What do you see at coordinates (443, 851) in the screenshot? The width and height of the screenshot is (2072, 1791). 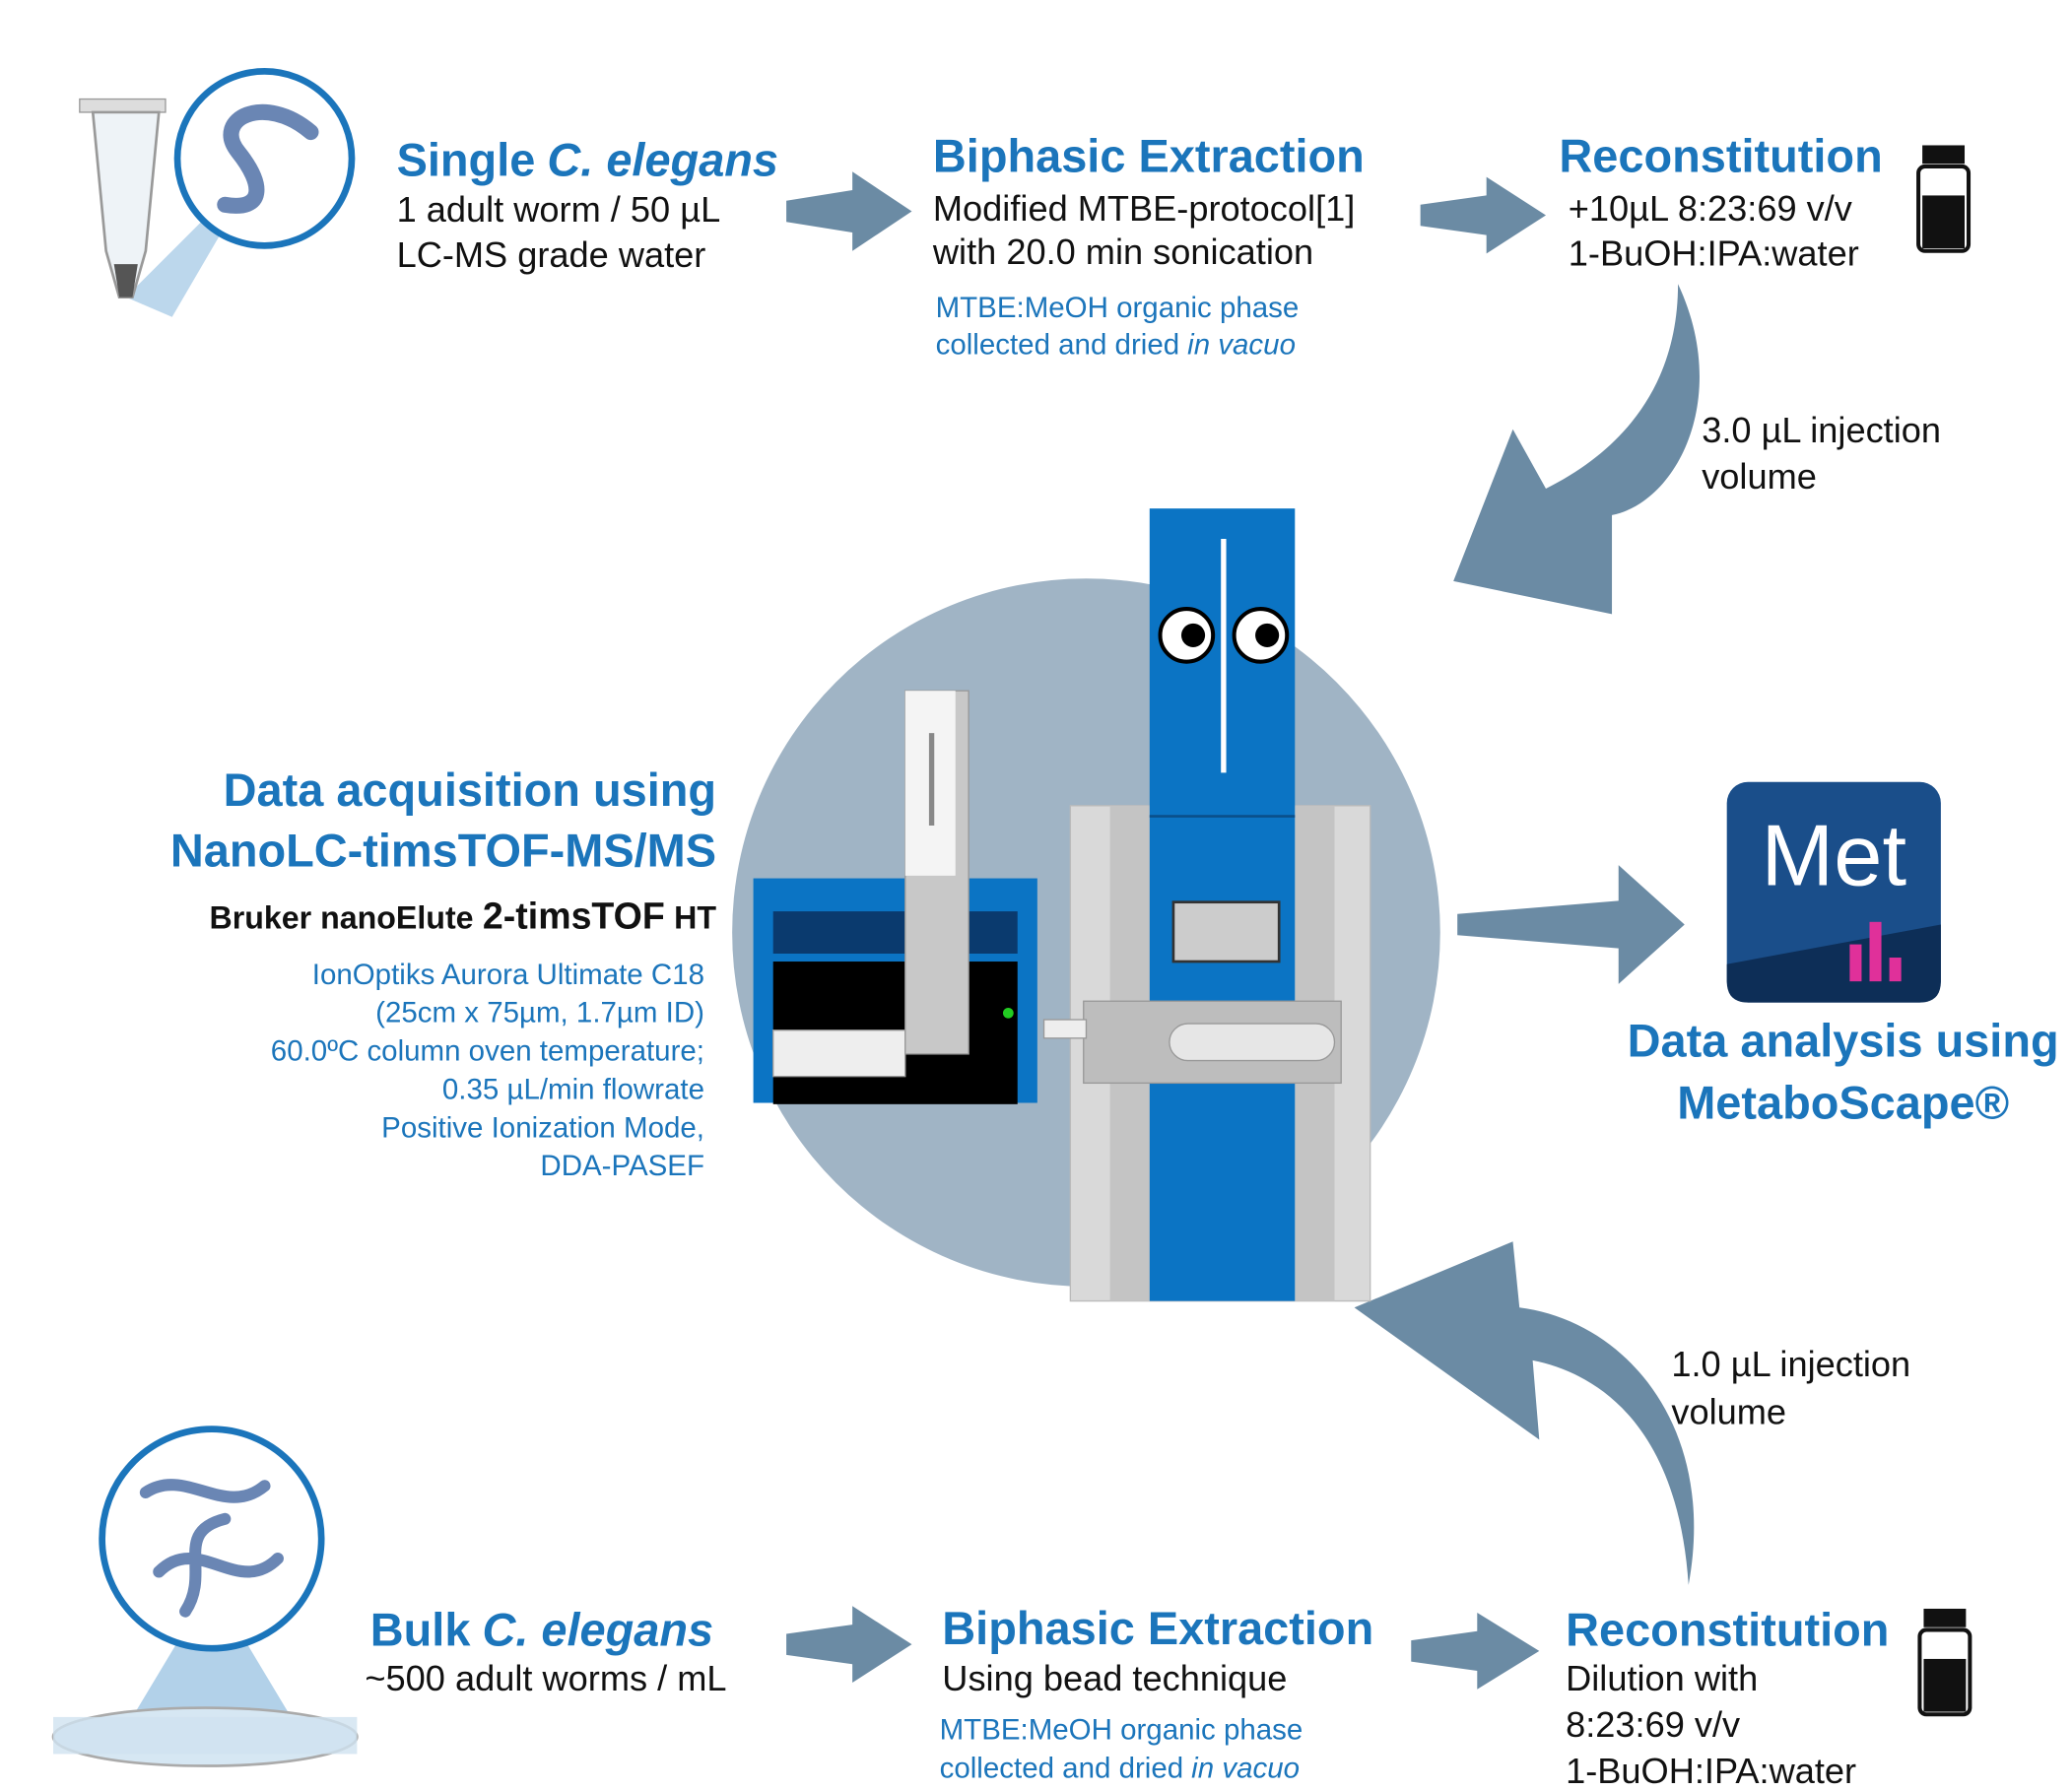 I see `acquisition-title: NanoLC-timsTOF-MS/MS` at bounding box center [443, 851].